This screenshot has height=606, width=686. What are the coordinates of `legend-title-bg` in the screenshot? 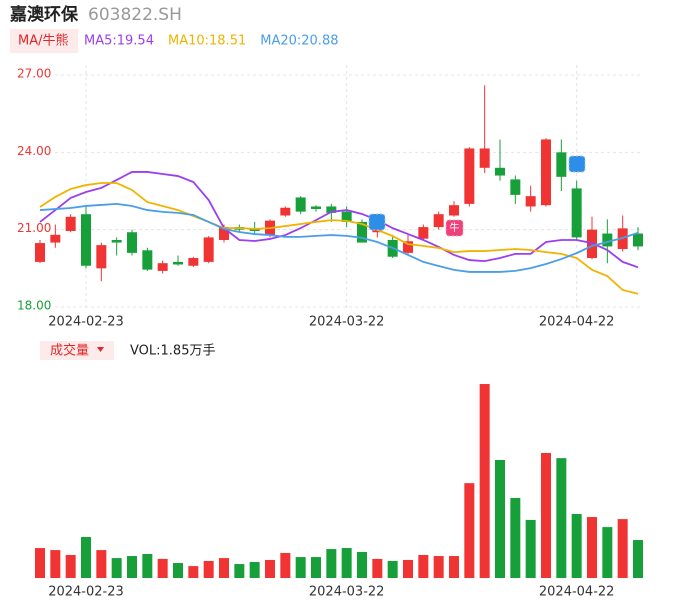 It's located at (44, 41).